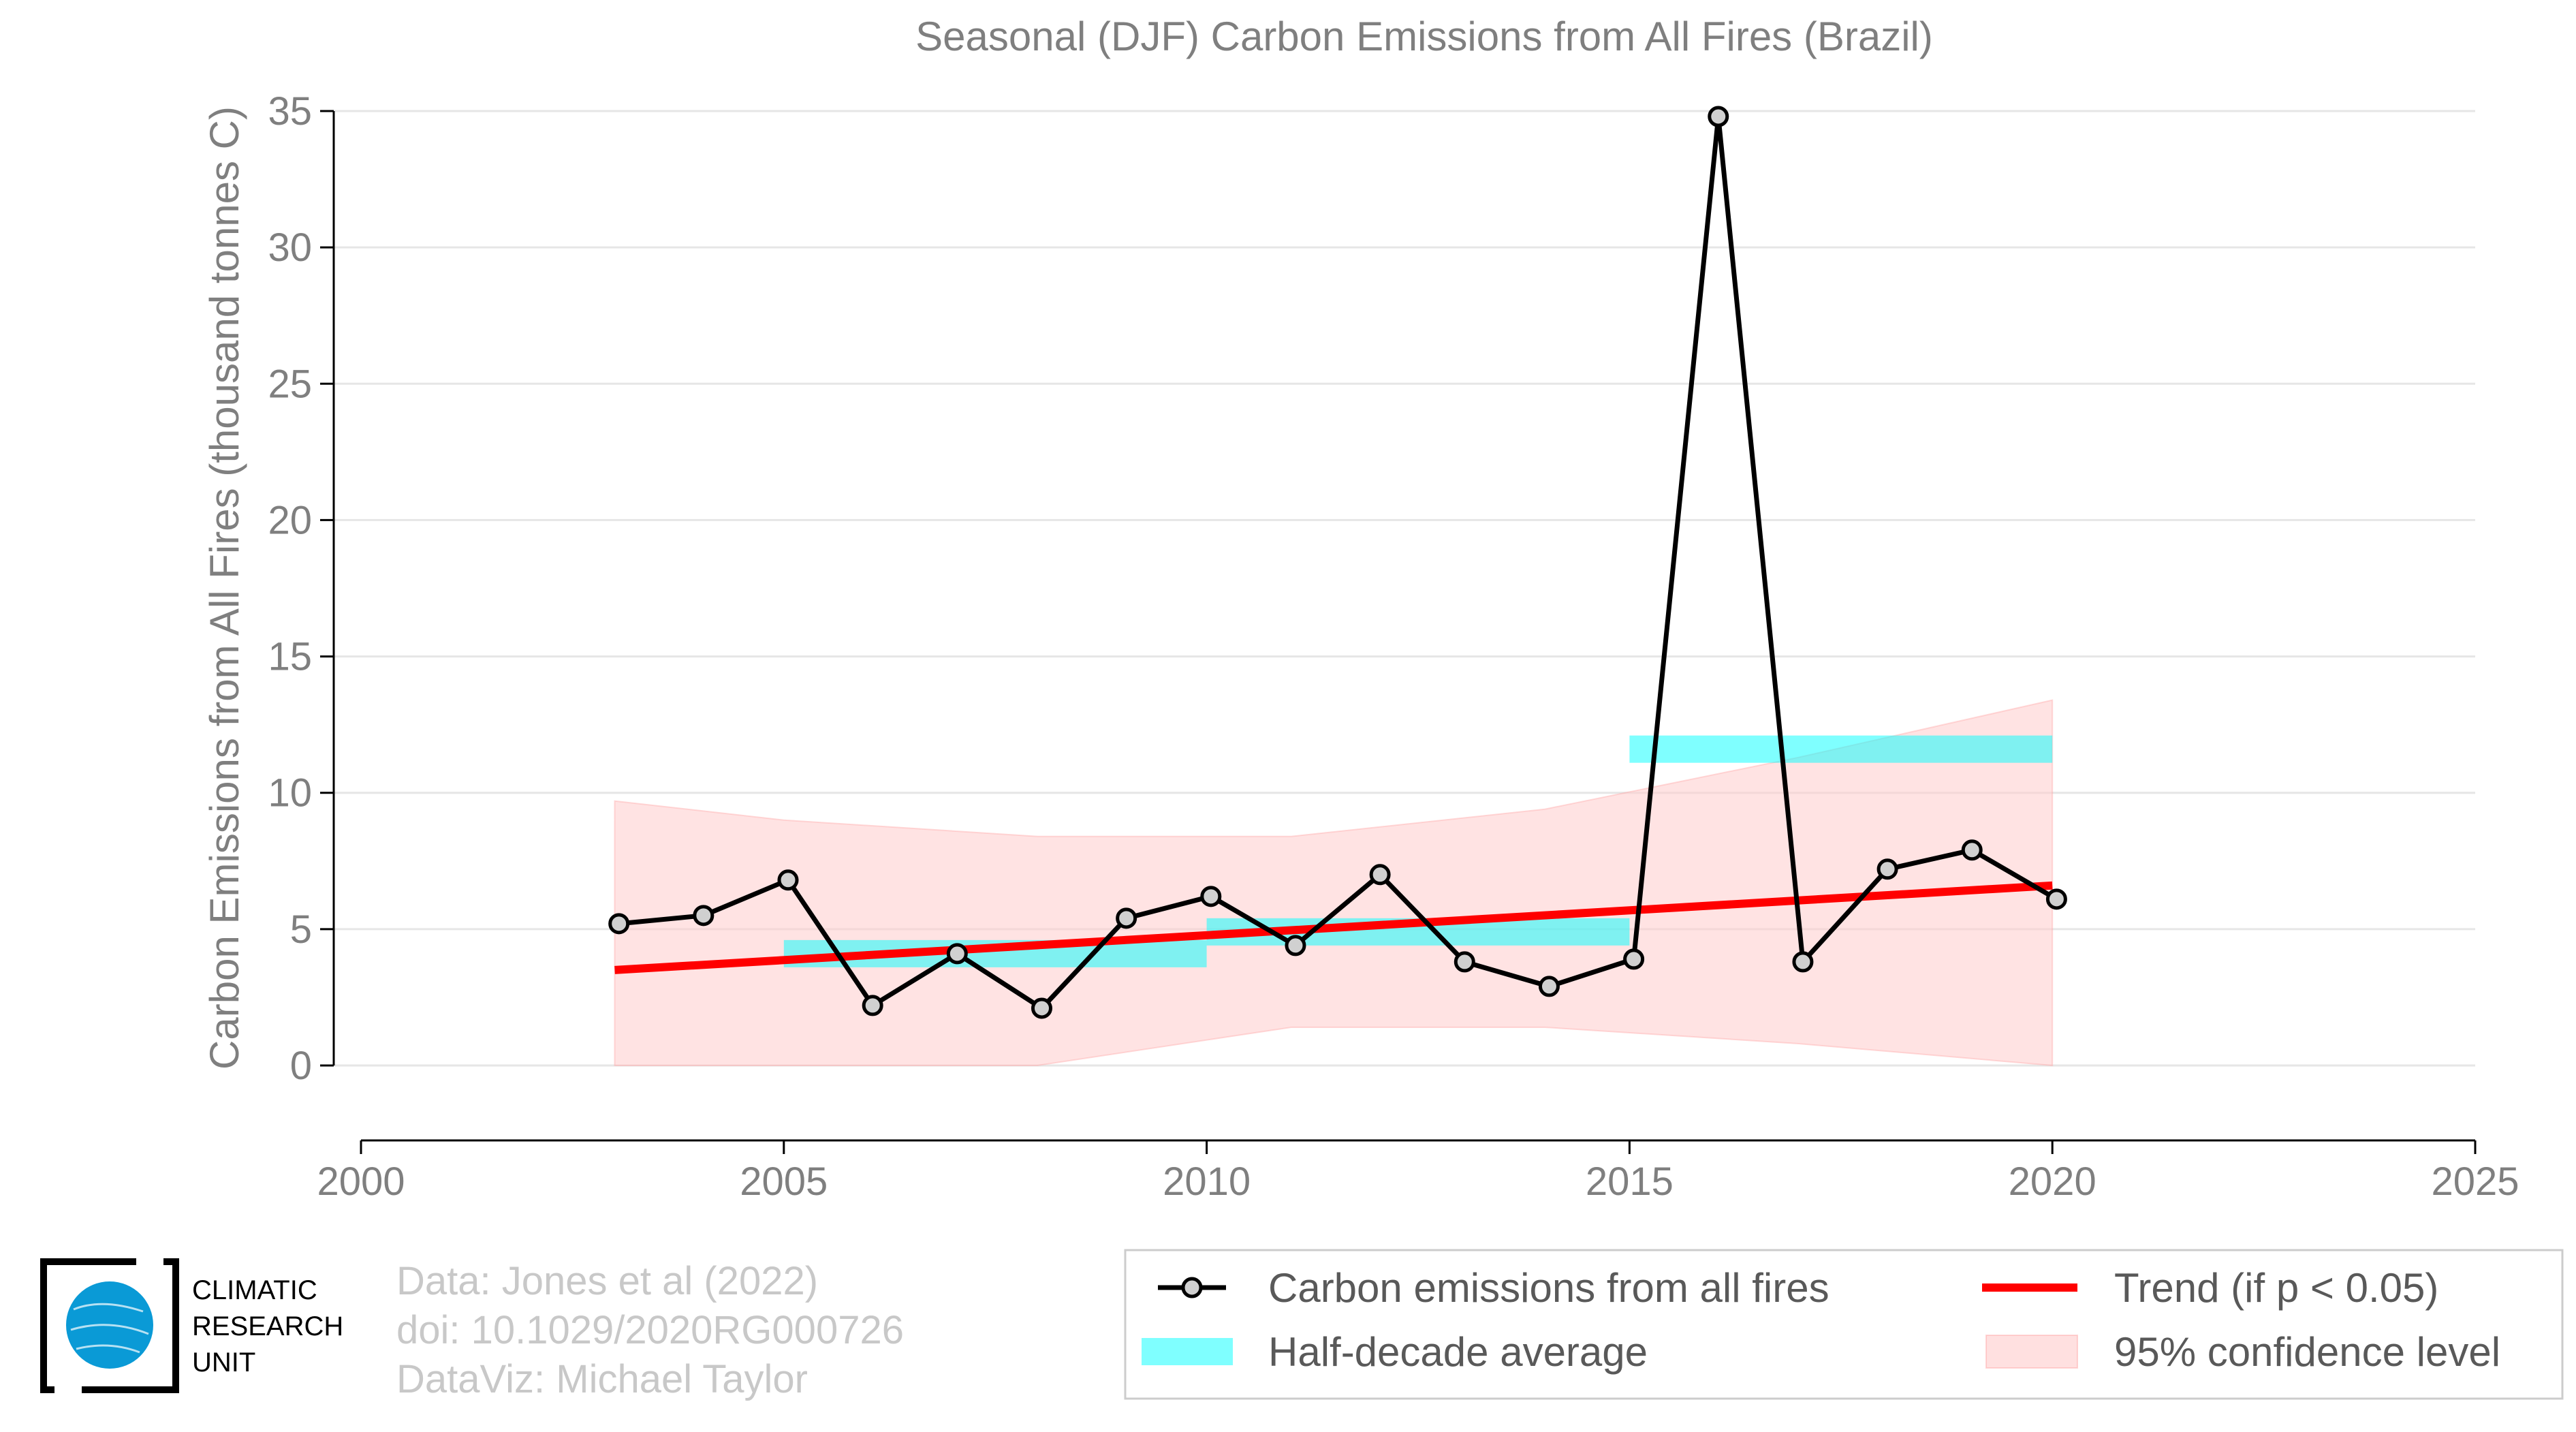 The height and width of the screenshot is (1432, 2576). I want to click on half-decade-bar, so click(1841, 749).